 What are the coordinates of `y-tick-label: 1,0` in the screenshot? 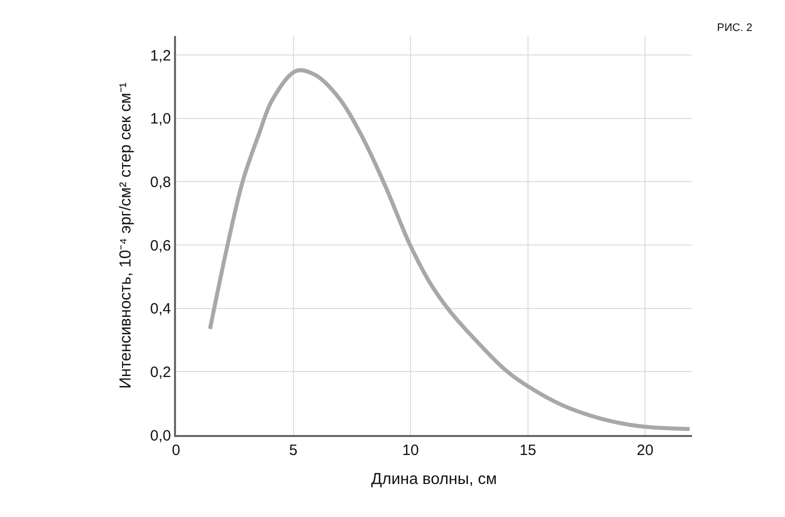 It's located at (160, 119).